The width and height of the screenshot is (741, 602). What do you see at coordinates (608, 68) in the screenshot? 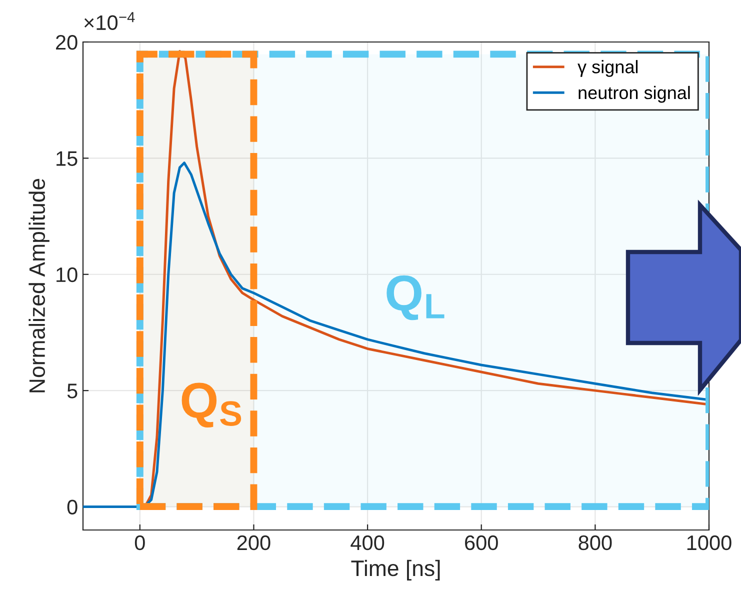
I see `legend-label: γ signal` at bounding box center [608, 68].